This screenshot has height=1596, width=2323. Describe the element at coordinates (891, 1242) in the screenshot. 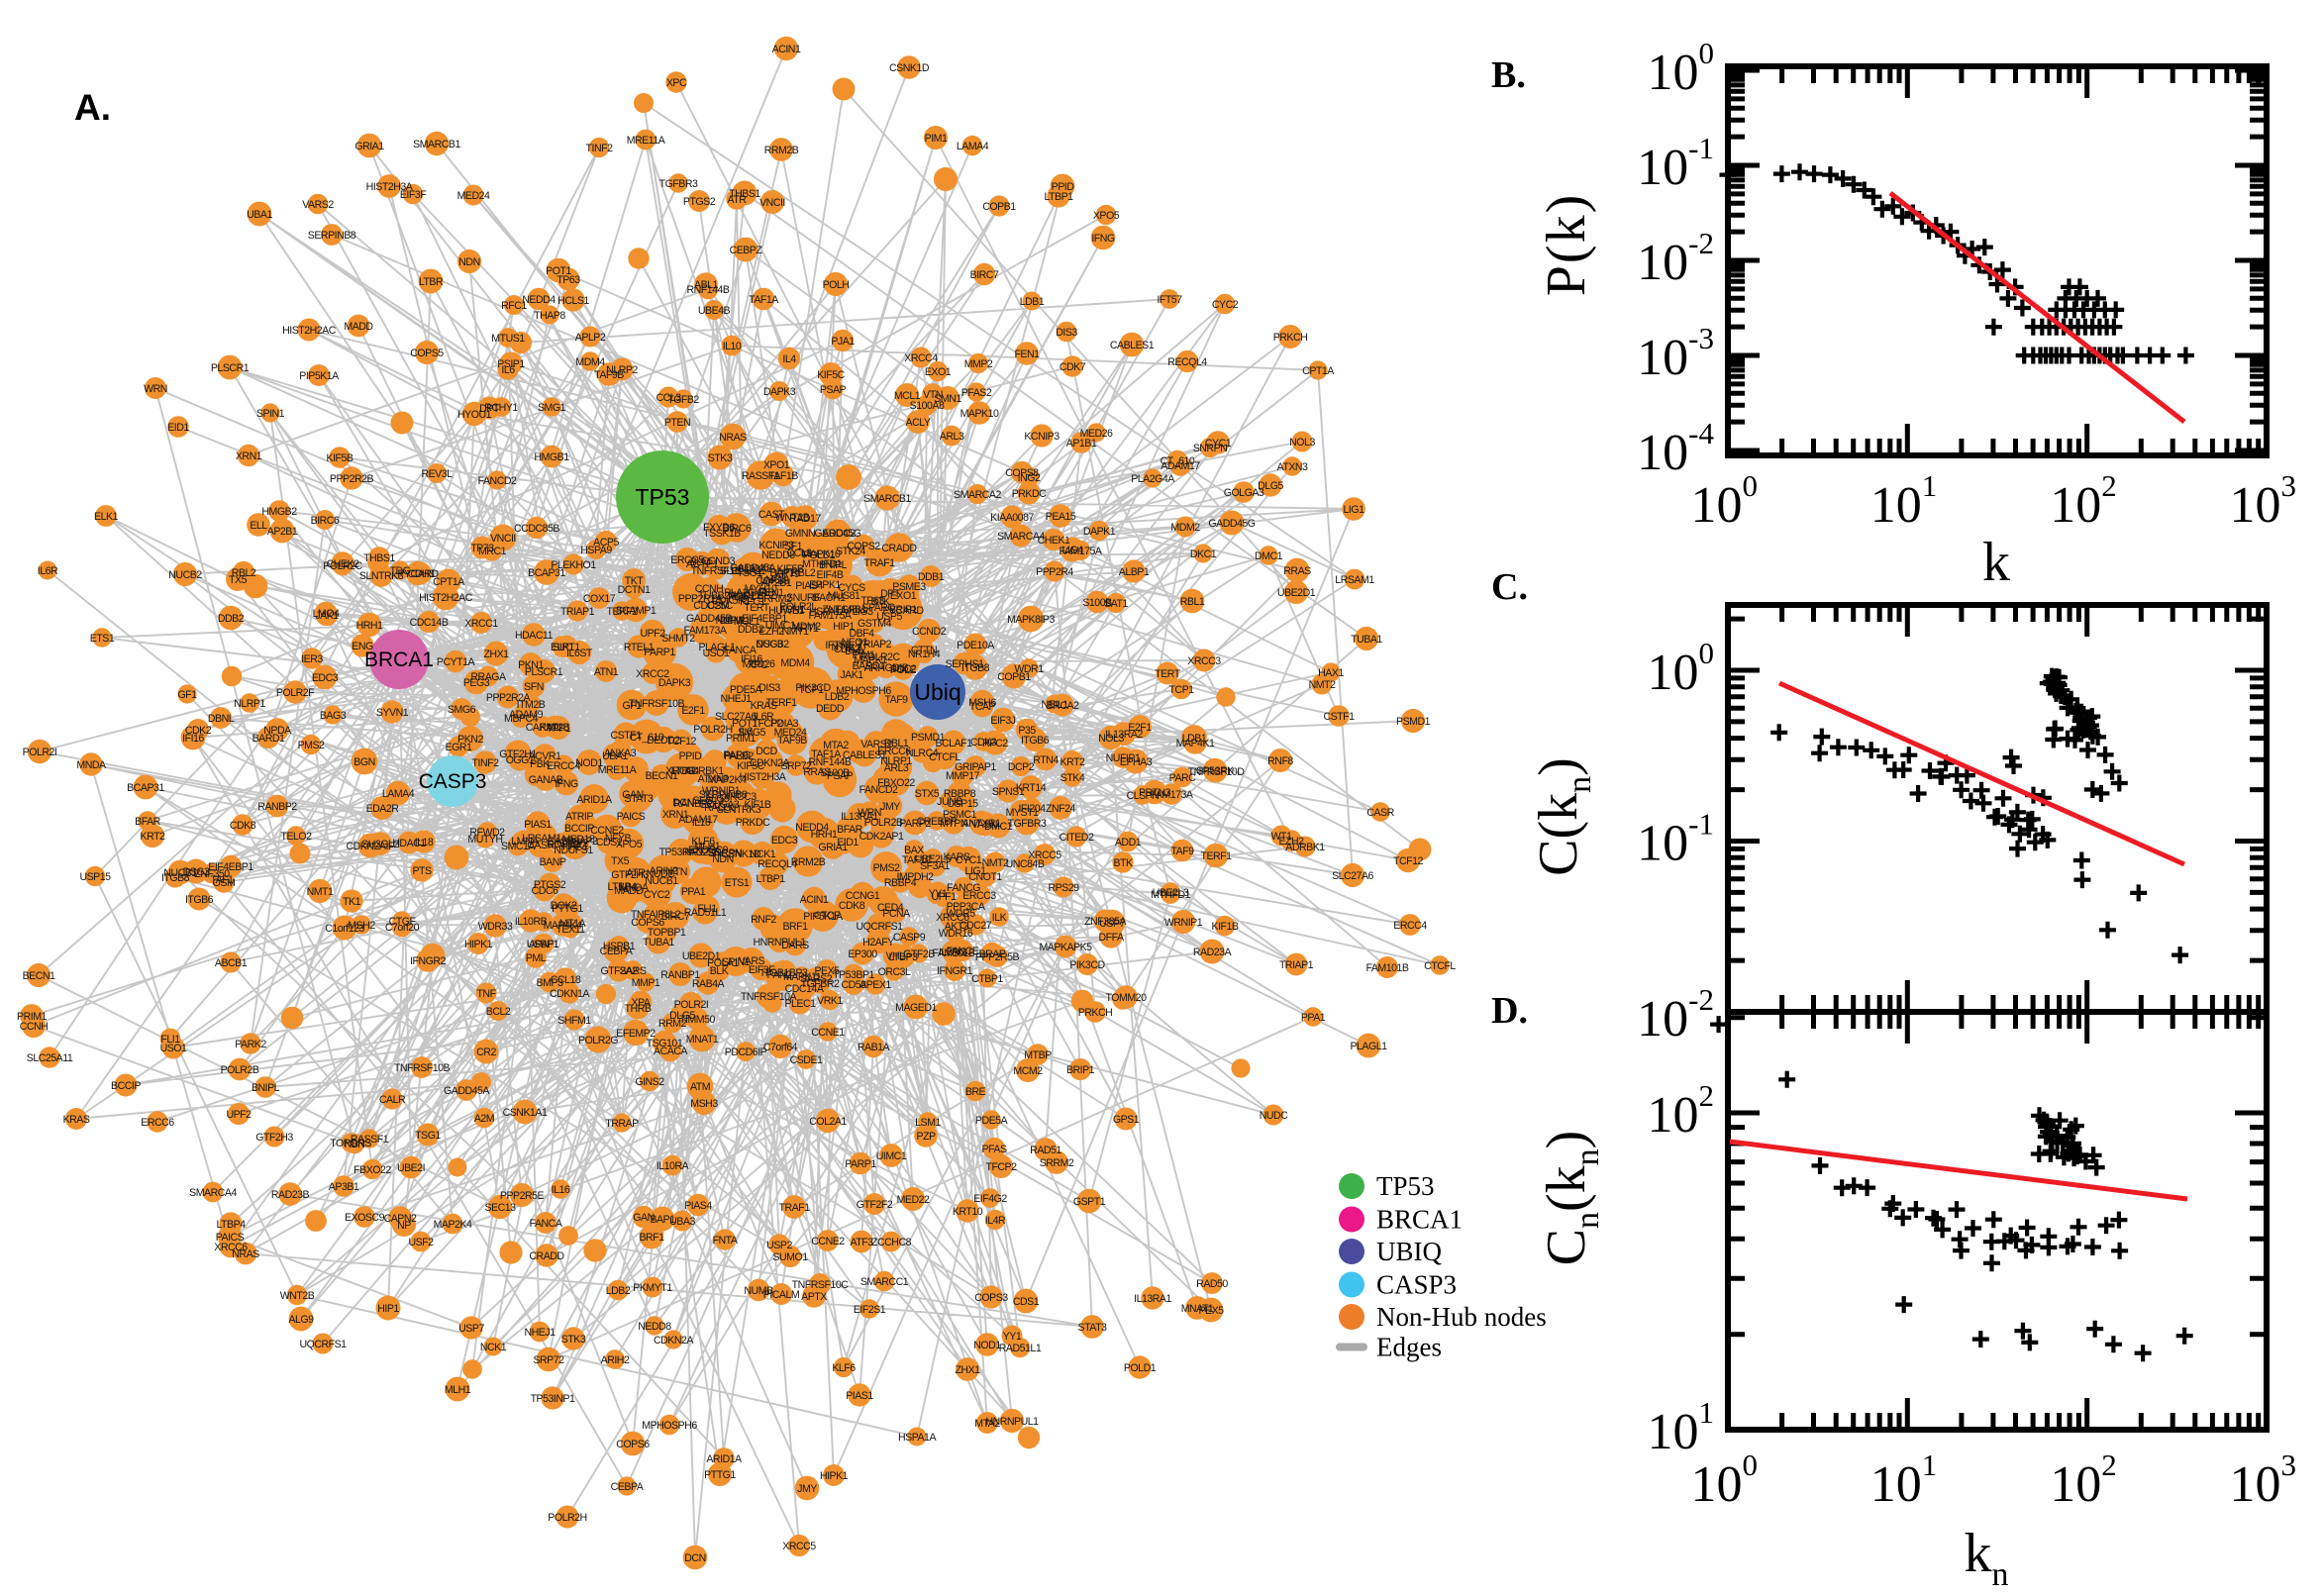

I see `svg-text: ZCCHC8` at that location.